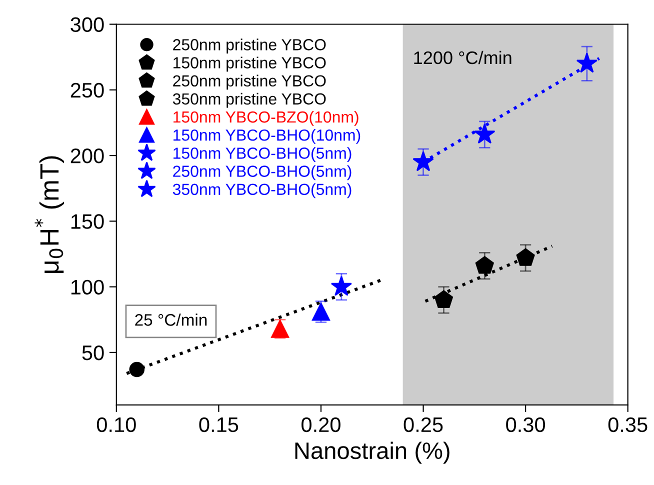 This screenshot has height=485, width=654. I want to click on y-tick-label: 50, so click(93, 352).